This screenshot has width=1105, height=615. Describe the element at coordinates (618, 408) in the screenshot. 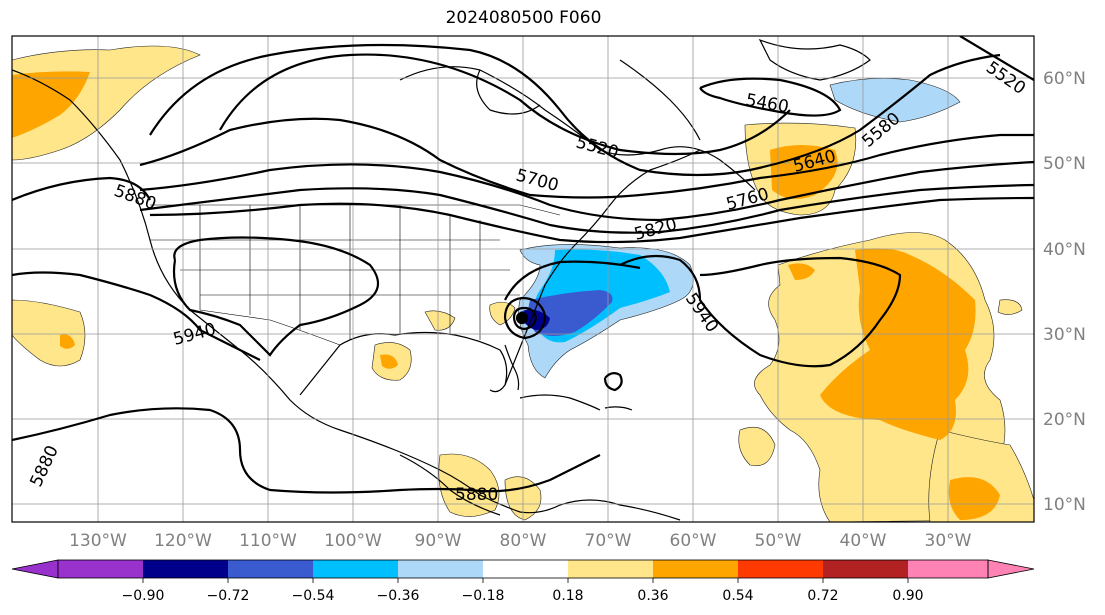

I see `hispaniola` at that location.